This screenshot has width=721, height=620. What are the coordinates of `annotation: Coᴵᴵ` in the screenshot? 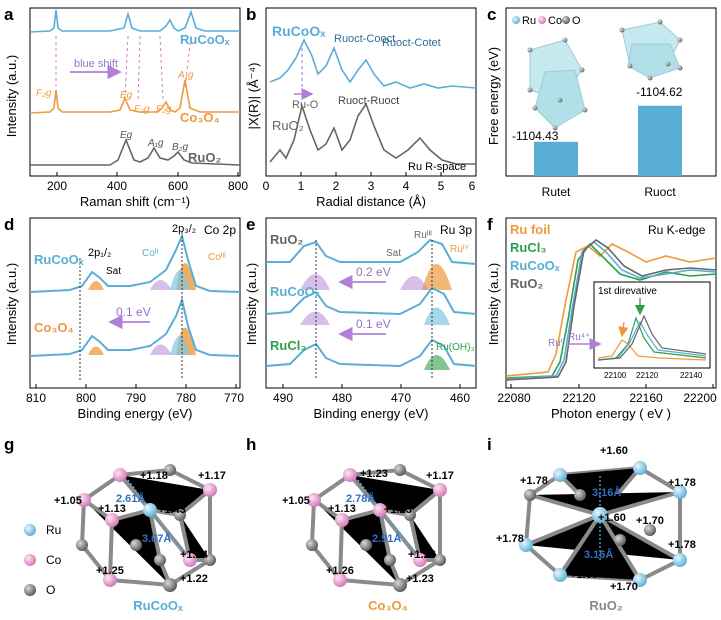 It's located at (150, 253).